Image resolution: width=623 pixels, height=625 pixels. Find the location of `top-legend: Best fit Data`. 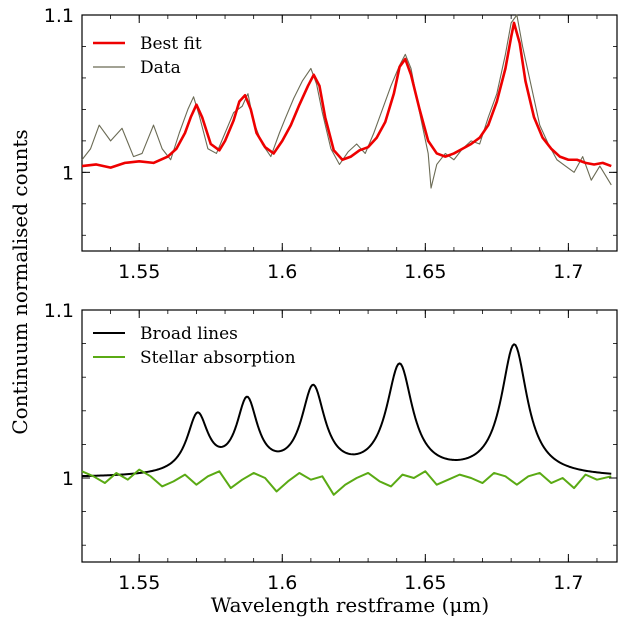

top-legend: Best fit Data is located at coordinates (147, 56).